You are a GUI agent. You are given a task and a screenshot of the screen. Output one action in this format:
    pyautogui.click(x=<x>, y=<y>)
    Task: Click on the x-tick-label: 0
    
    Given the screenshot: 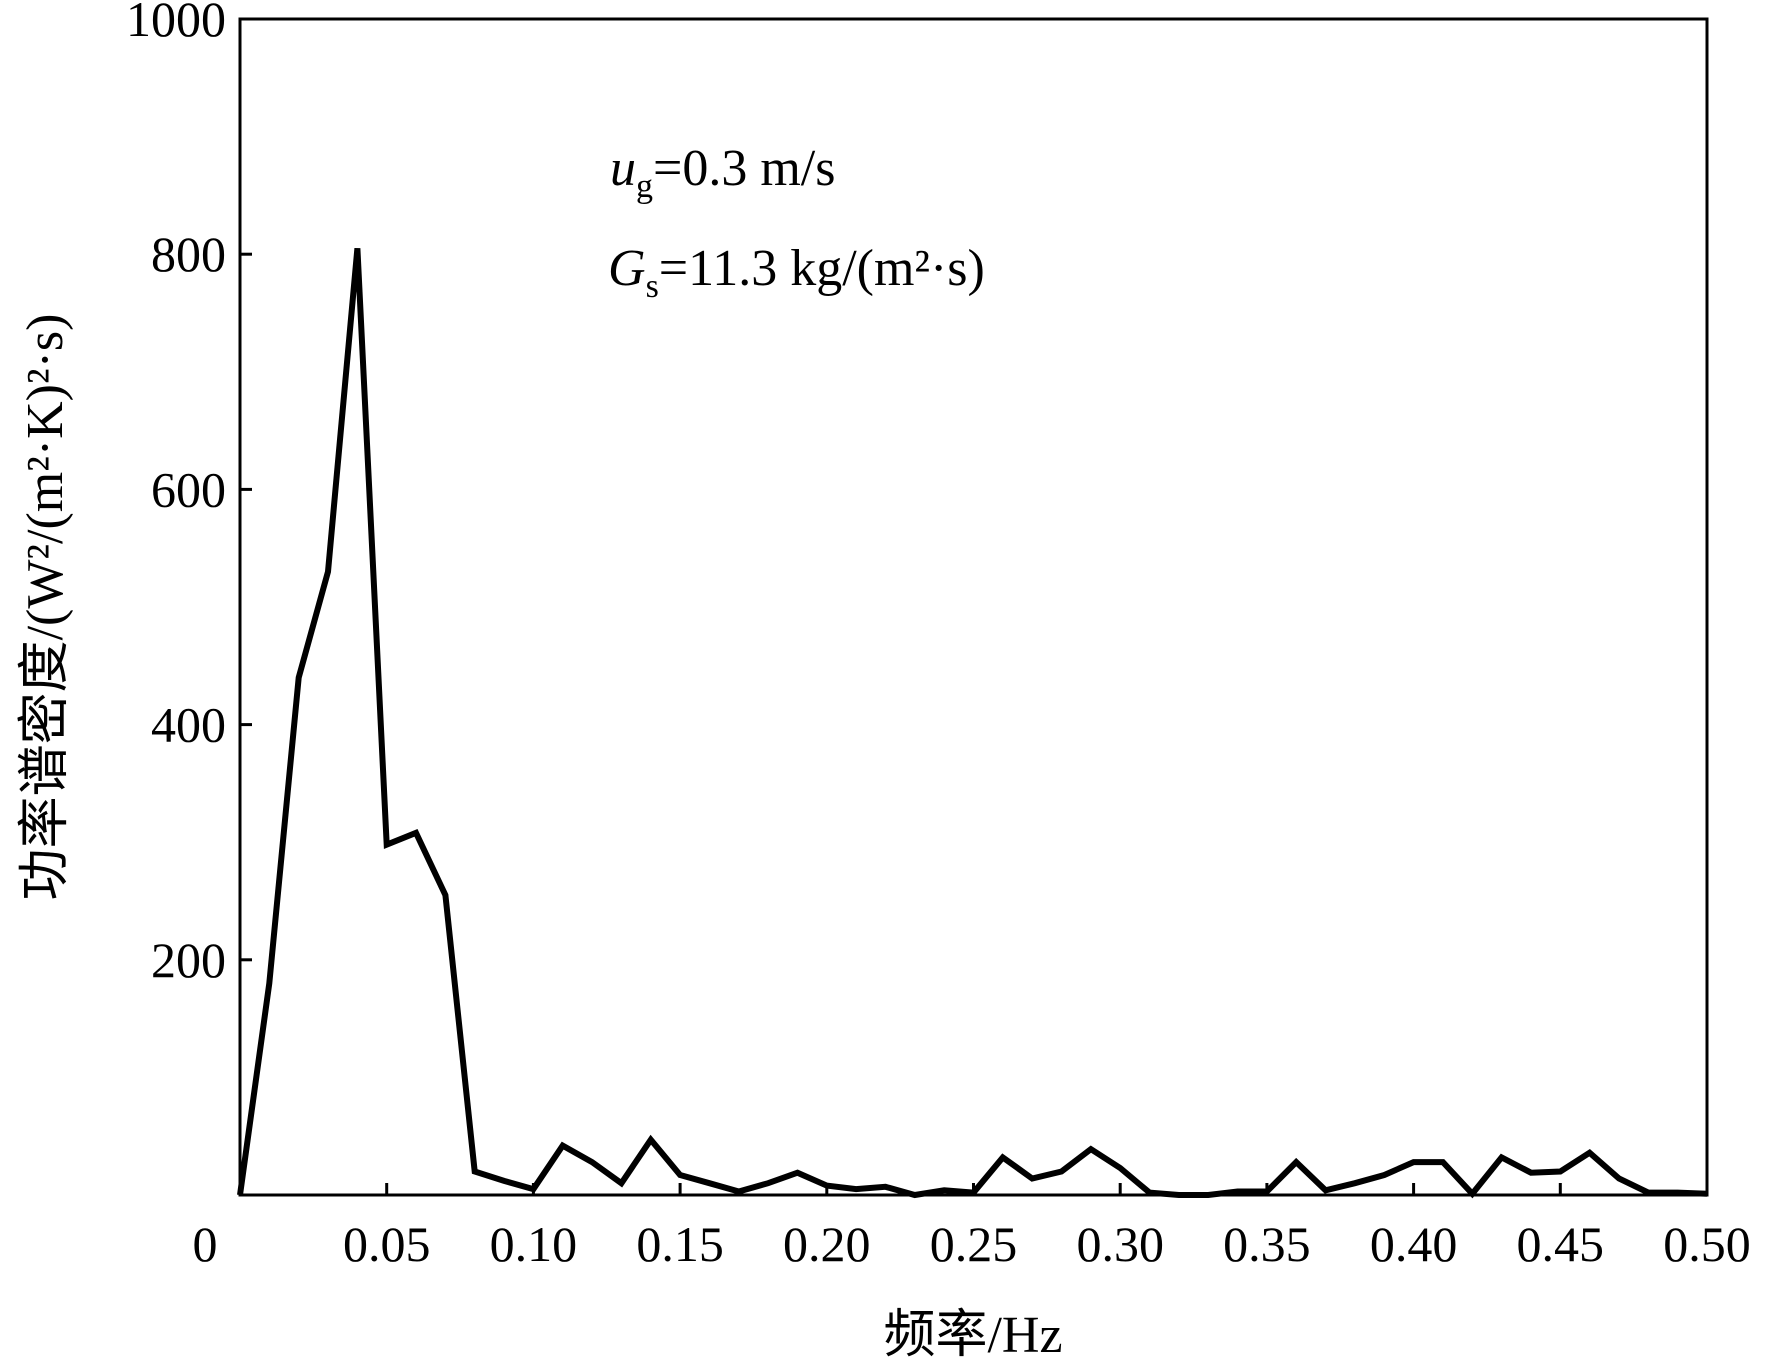 What is the action you would take?
    pyautogui.click(x=205, y=1244)
    